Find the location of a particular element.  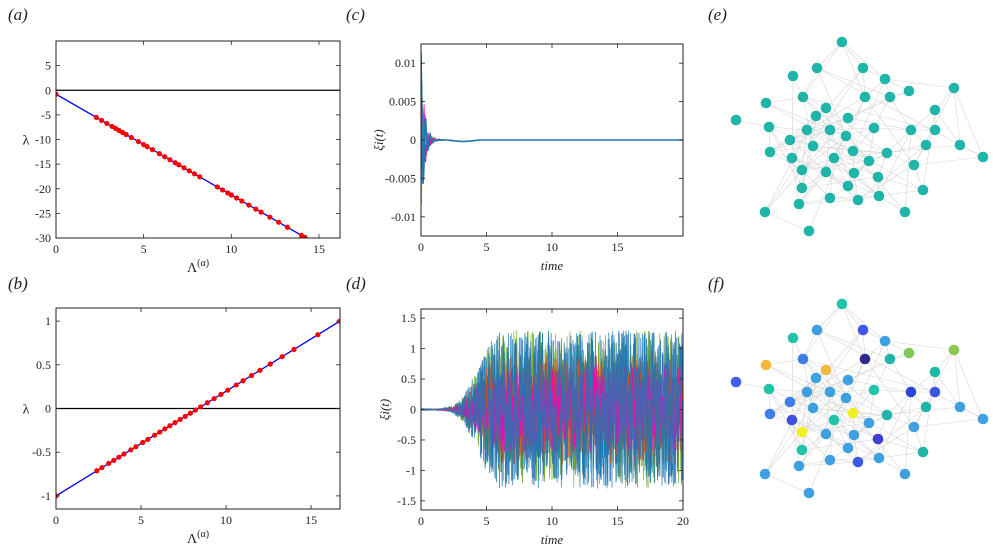

plot-frame is located at coordinates (552, 409).